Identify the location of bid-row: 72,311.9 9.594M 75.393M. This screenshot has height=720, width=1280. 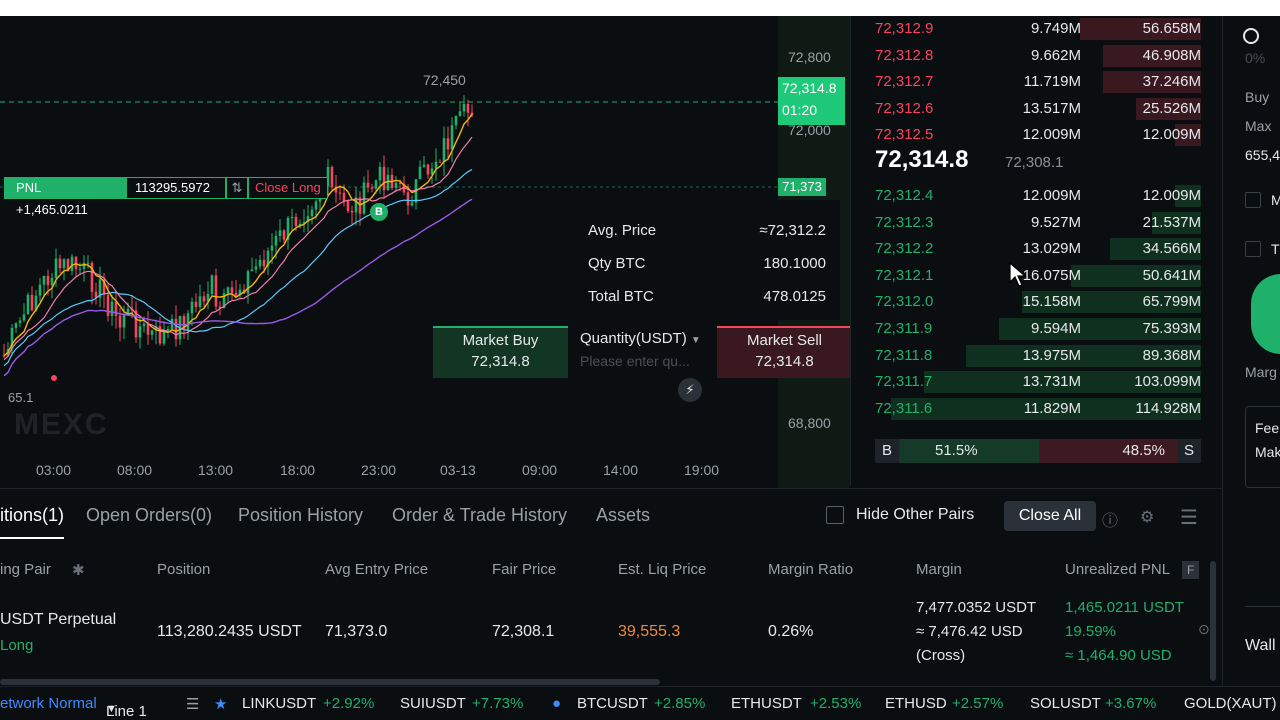
(1026, 329).